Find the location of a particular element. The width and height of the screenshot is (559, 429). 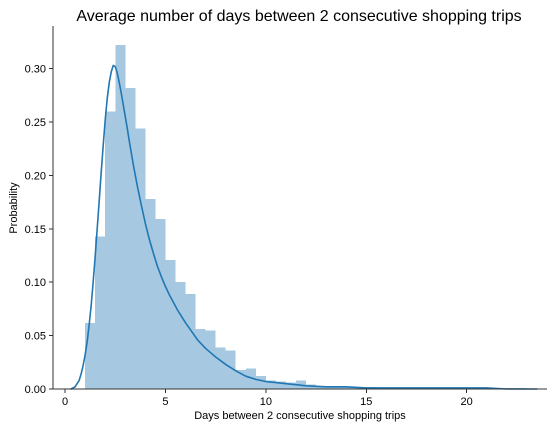

y-tick-label: 0.15 is located at coordinates (35, 230).